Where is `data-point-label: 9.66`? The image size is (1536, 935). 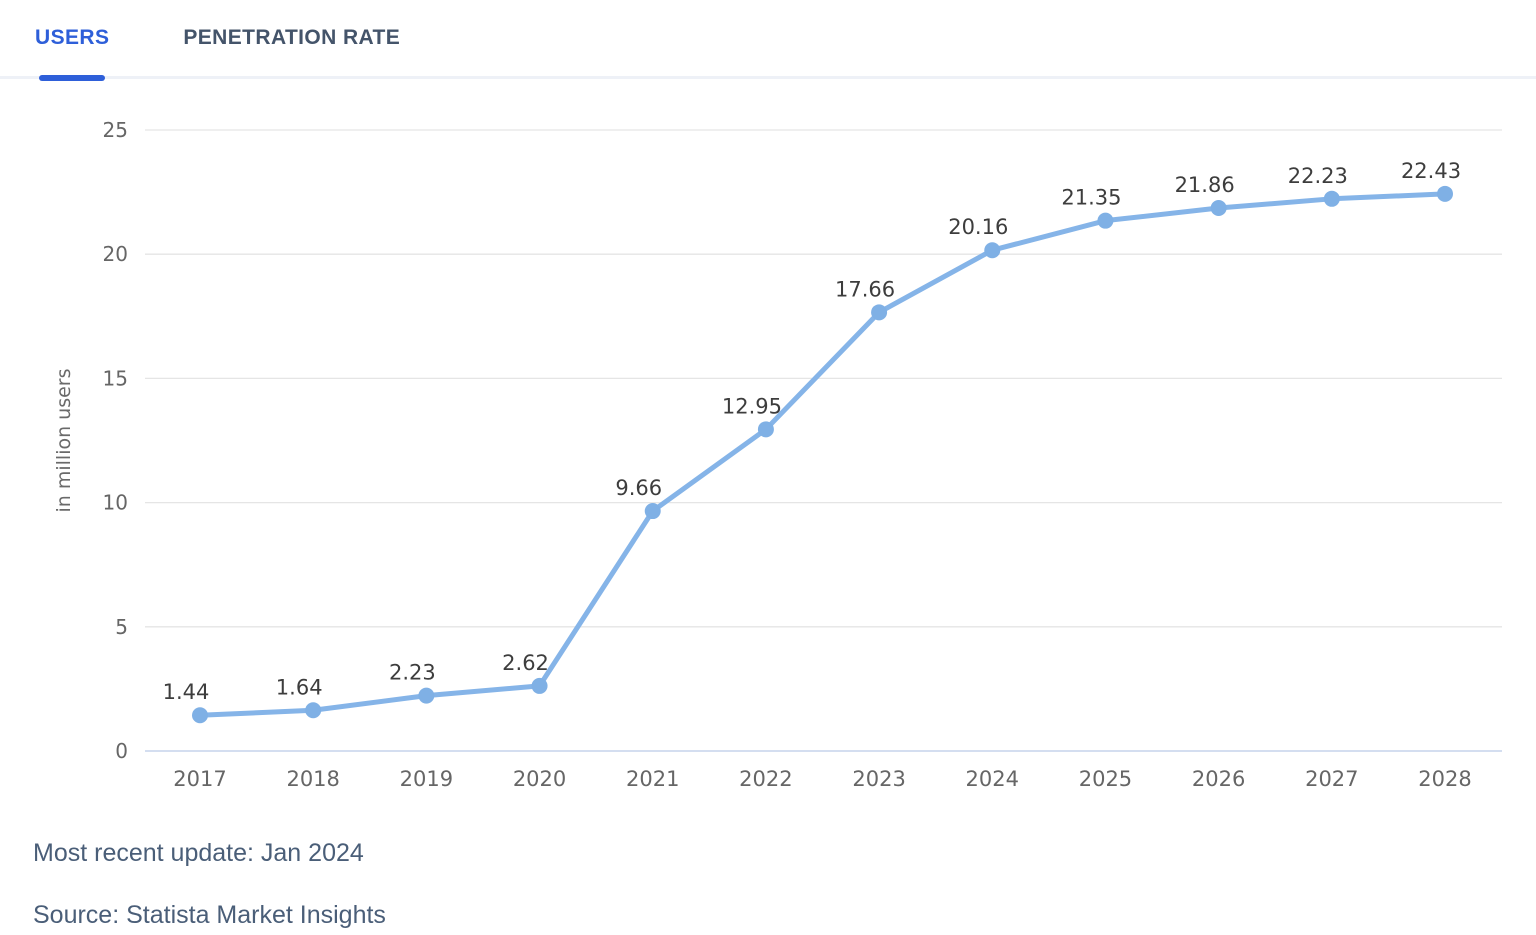 data-point-label: 9.66 is located at coordinates (638, 488).